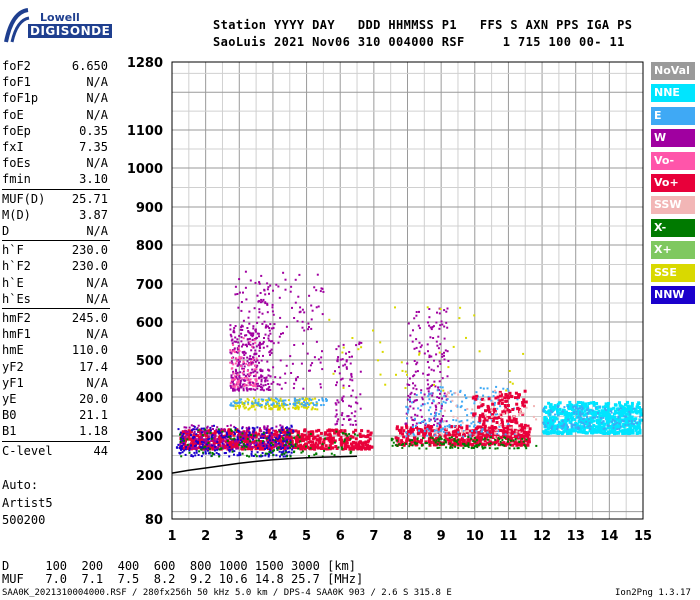 The width and height of the screenshot is (700, 600). What do you see at coordinates (55, 266) in the screenshot?
I see `param-row: h`F2 230.0` at bounding box center [55, 266].